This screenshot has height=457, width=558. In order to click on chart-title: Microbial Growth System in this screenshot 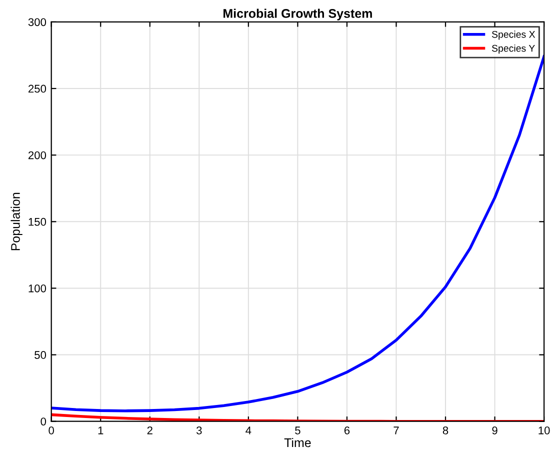, I will do `click(298, 14)`.